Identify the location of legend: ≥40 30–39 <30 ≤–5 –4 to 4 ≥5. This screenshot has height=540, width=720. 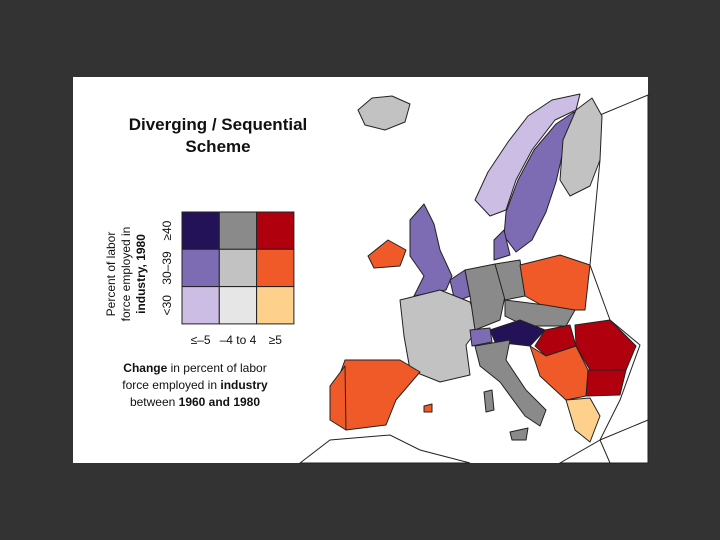
(227, 279).